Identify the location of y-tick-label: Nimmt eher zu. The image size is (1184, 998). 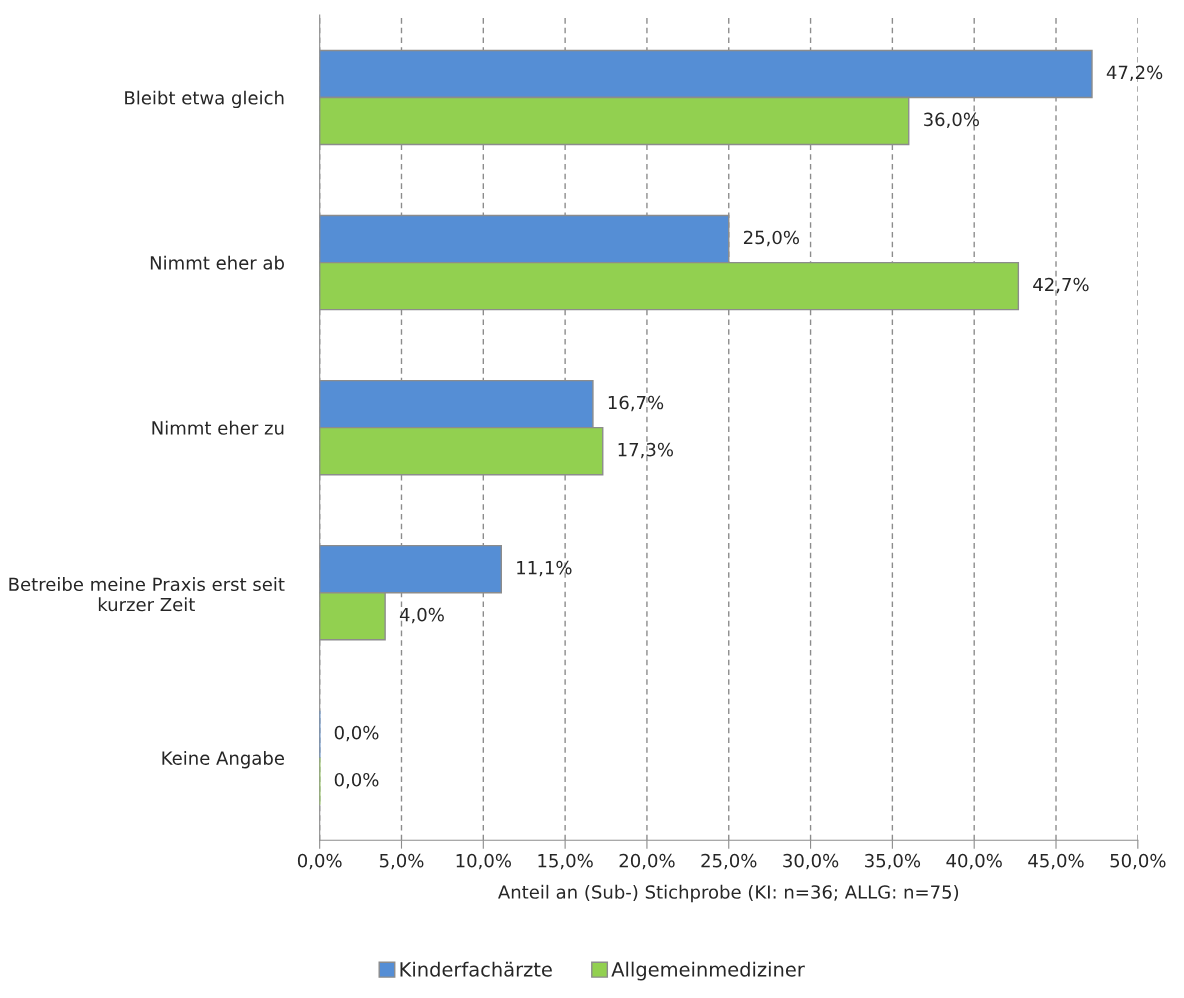
(218, 427).